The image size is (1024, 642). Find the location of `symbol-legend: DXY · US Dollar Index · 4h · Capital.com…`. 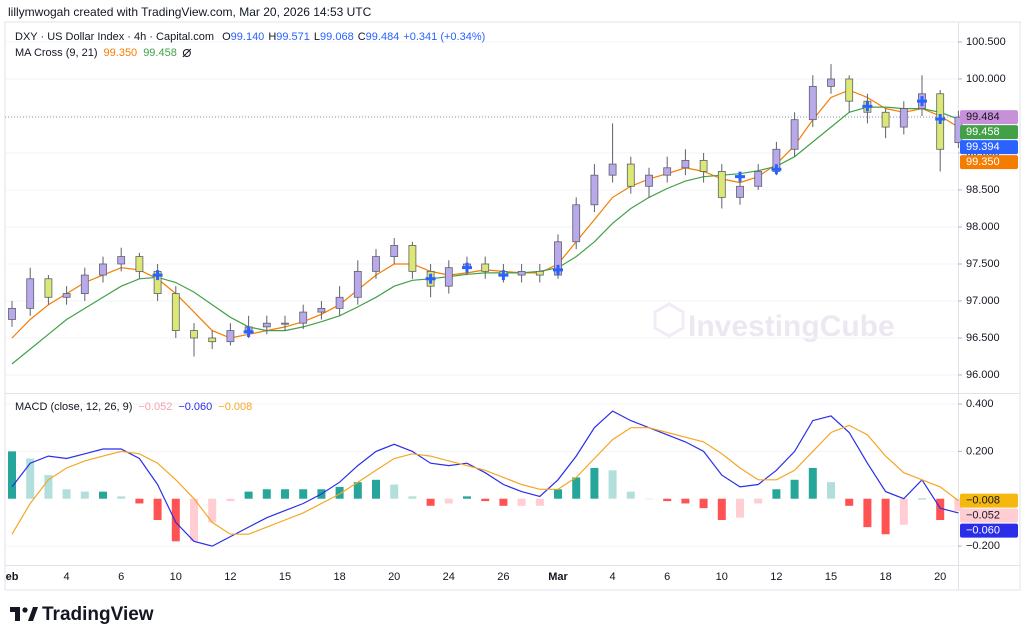

symbol-legend: DXY · US Dollar Index · 4h · Capital.com… is located at coordinates (250, 37).